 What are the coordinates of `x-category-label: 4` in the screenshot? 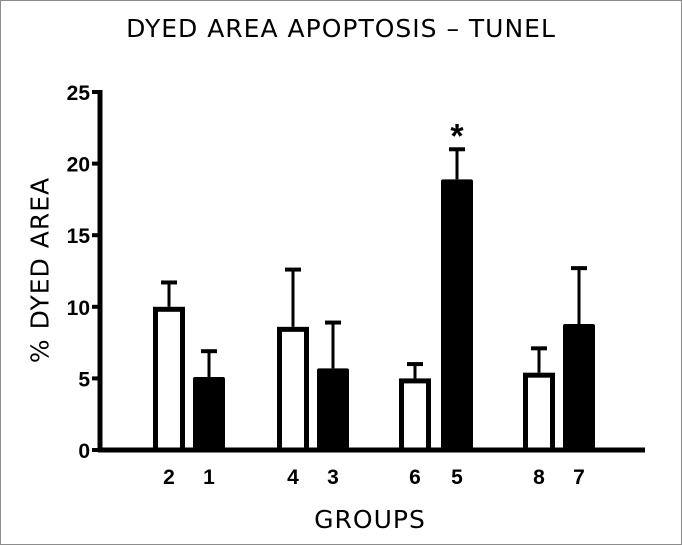 It's located at (293, 477).